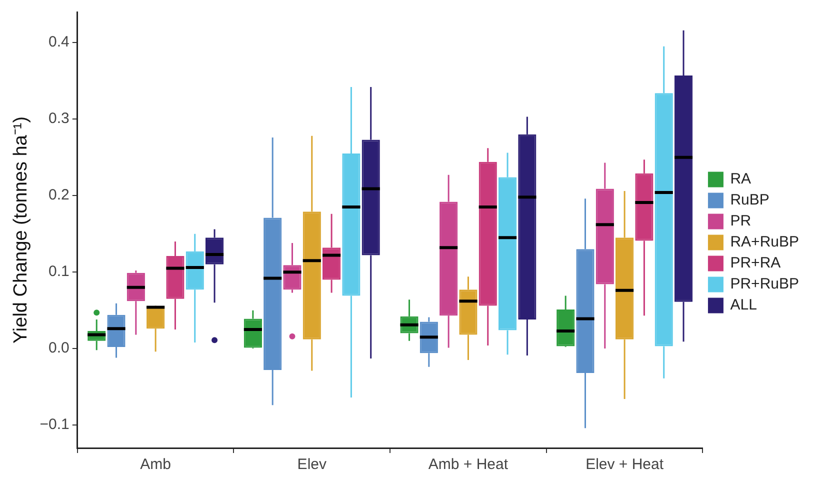 The image size is (829, 481). Describe the element at coordinates (755, 263) in the screenshot. I see `legend-label: PR+RA` at that location.